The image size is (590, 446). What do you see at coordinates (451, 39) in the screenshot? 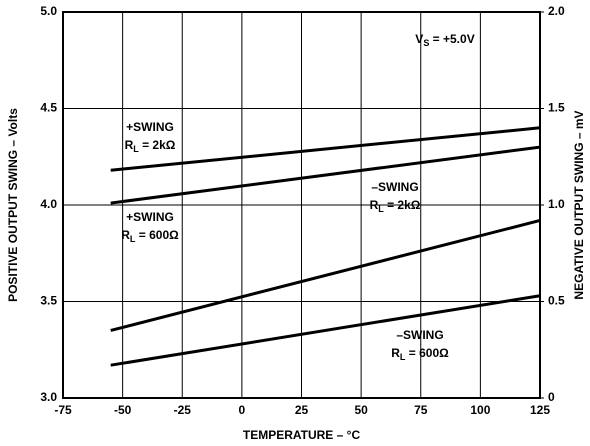
I see `annotation-rest: = +5.0V` at bounding box center [451, 39].